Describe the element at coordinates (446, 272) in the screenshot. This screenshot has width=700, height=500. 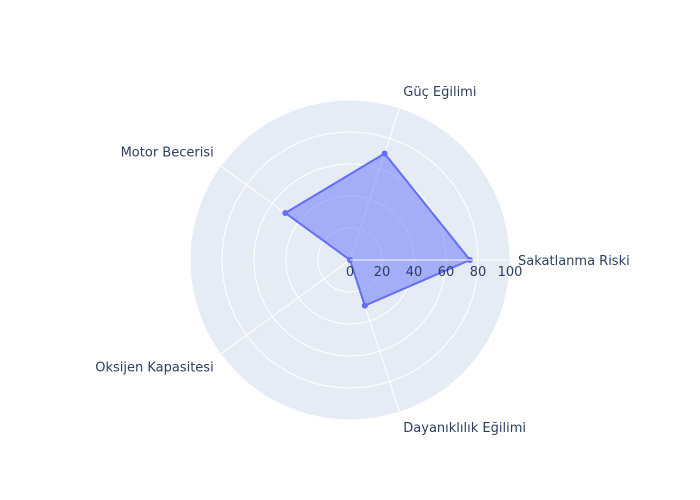
I see `radial-tick-label: 60` at that location.